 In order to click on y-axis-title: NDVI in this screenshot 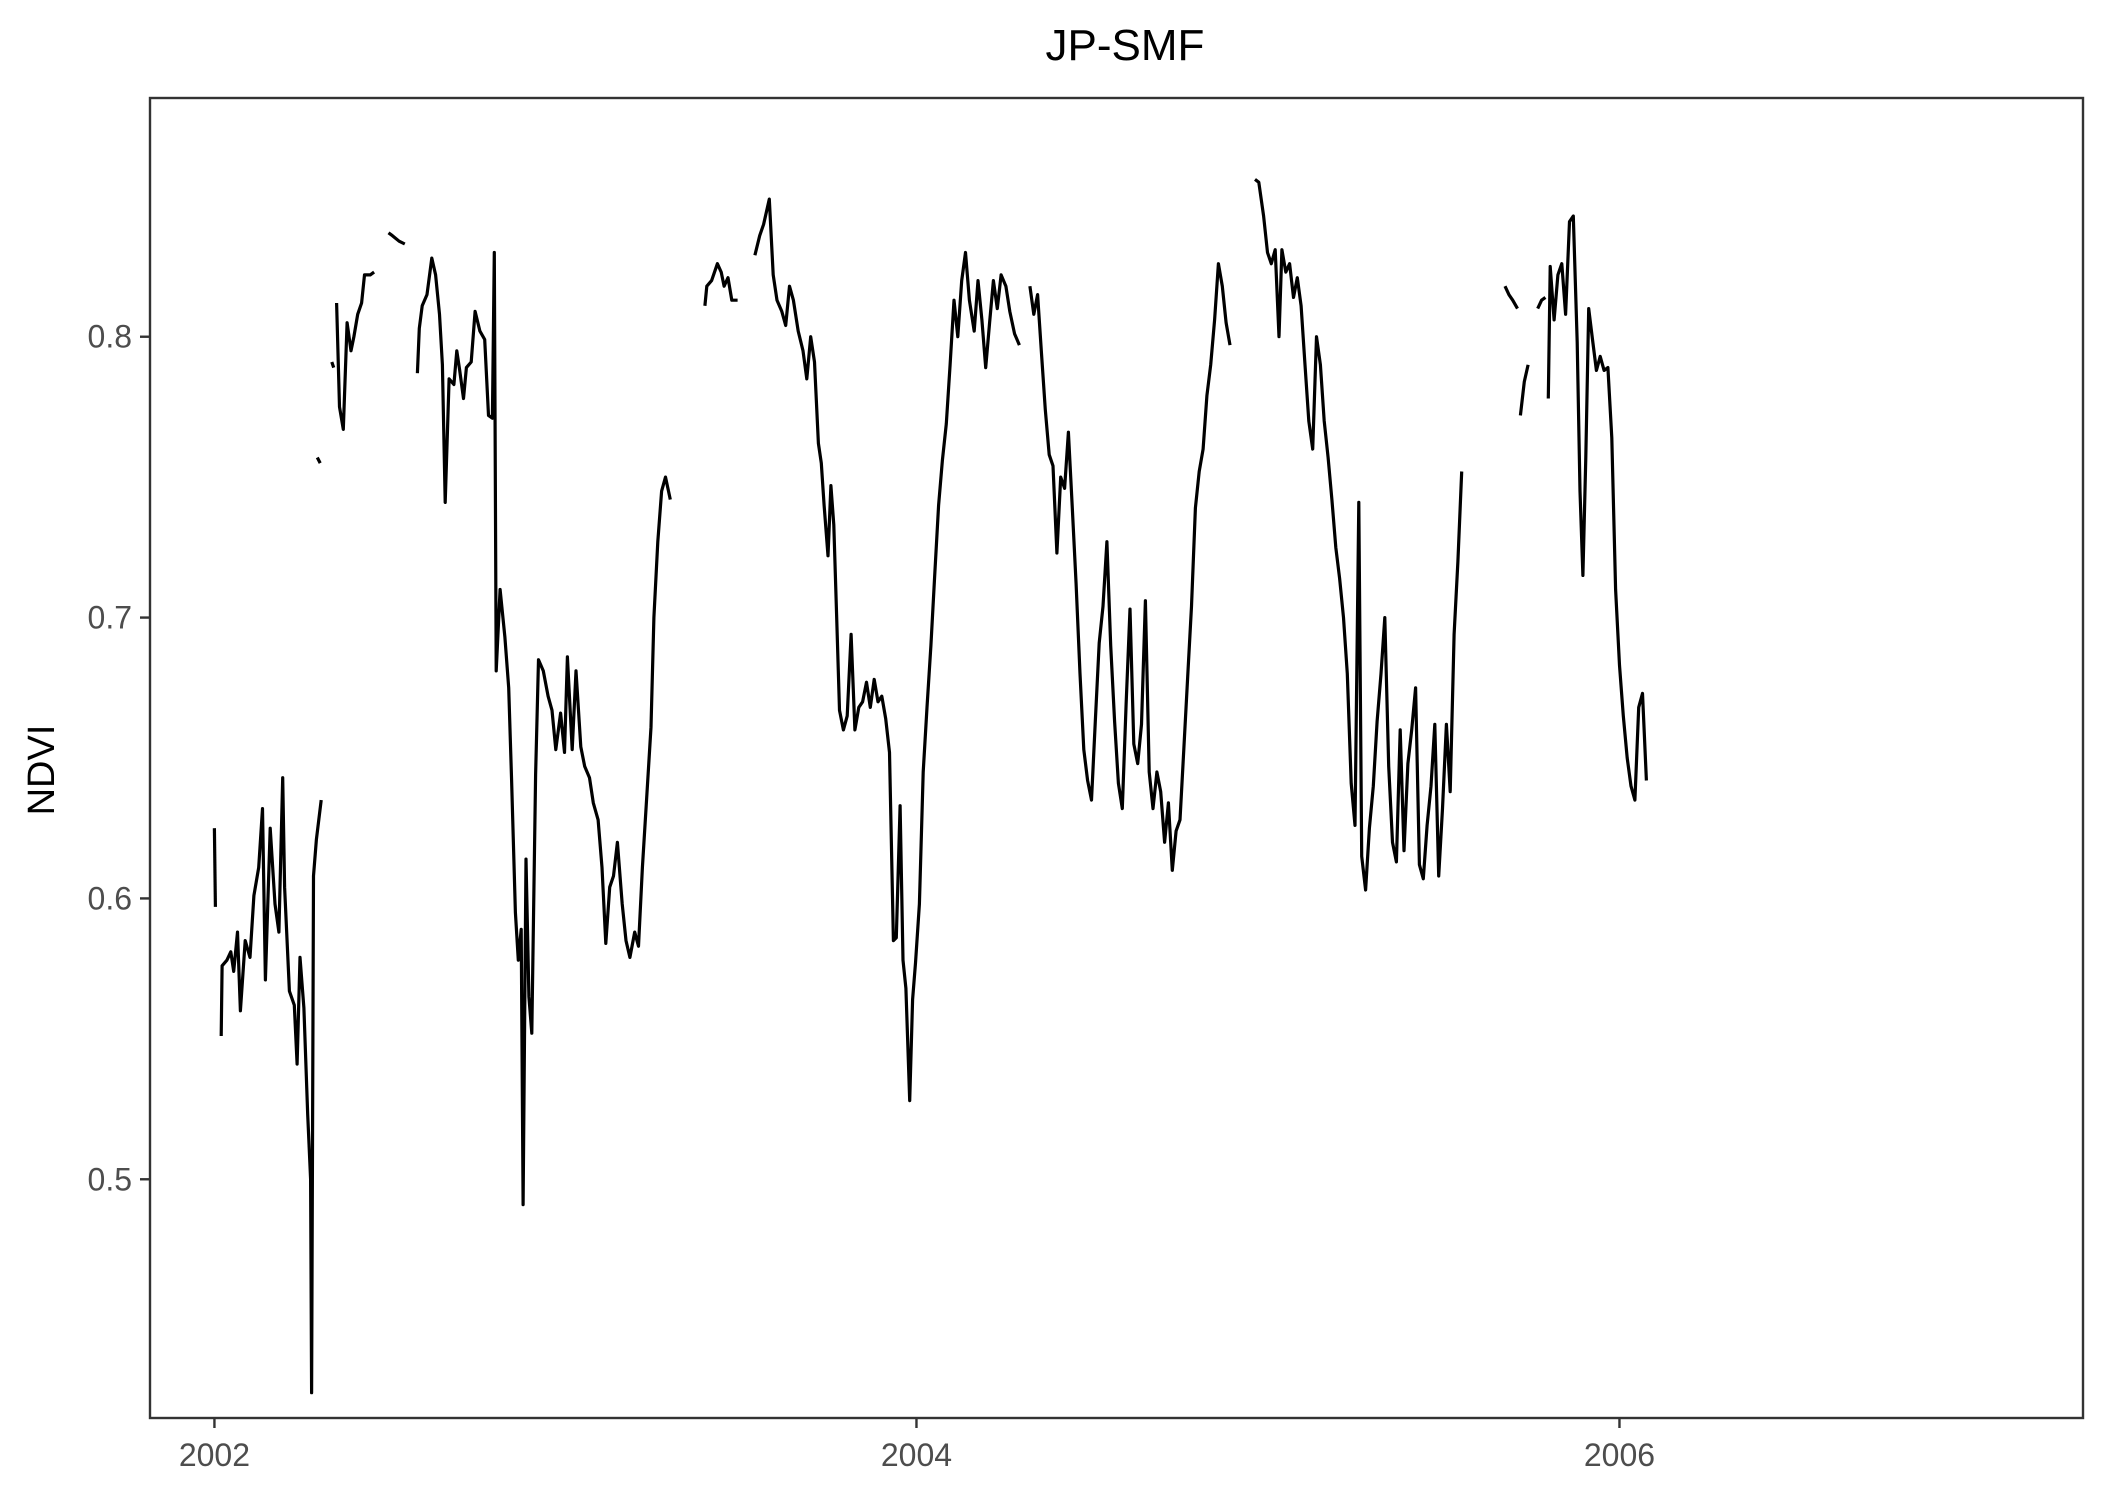, I will do `click(42, 770)`.